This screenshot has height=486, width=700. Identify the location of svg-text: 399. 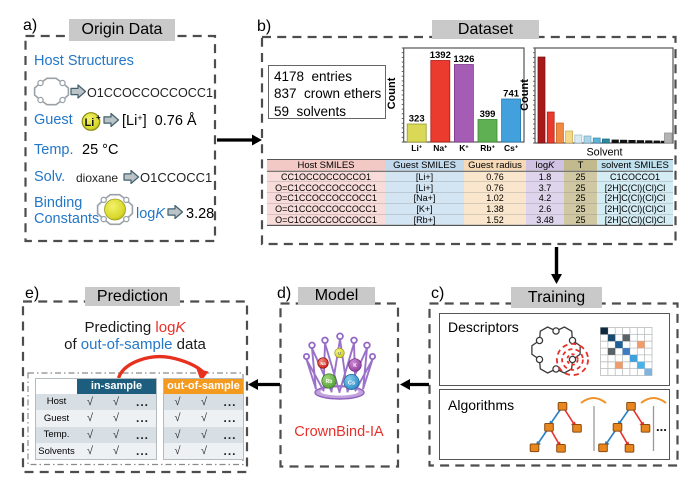
(488, 114).